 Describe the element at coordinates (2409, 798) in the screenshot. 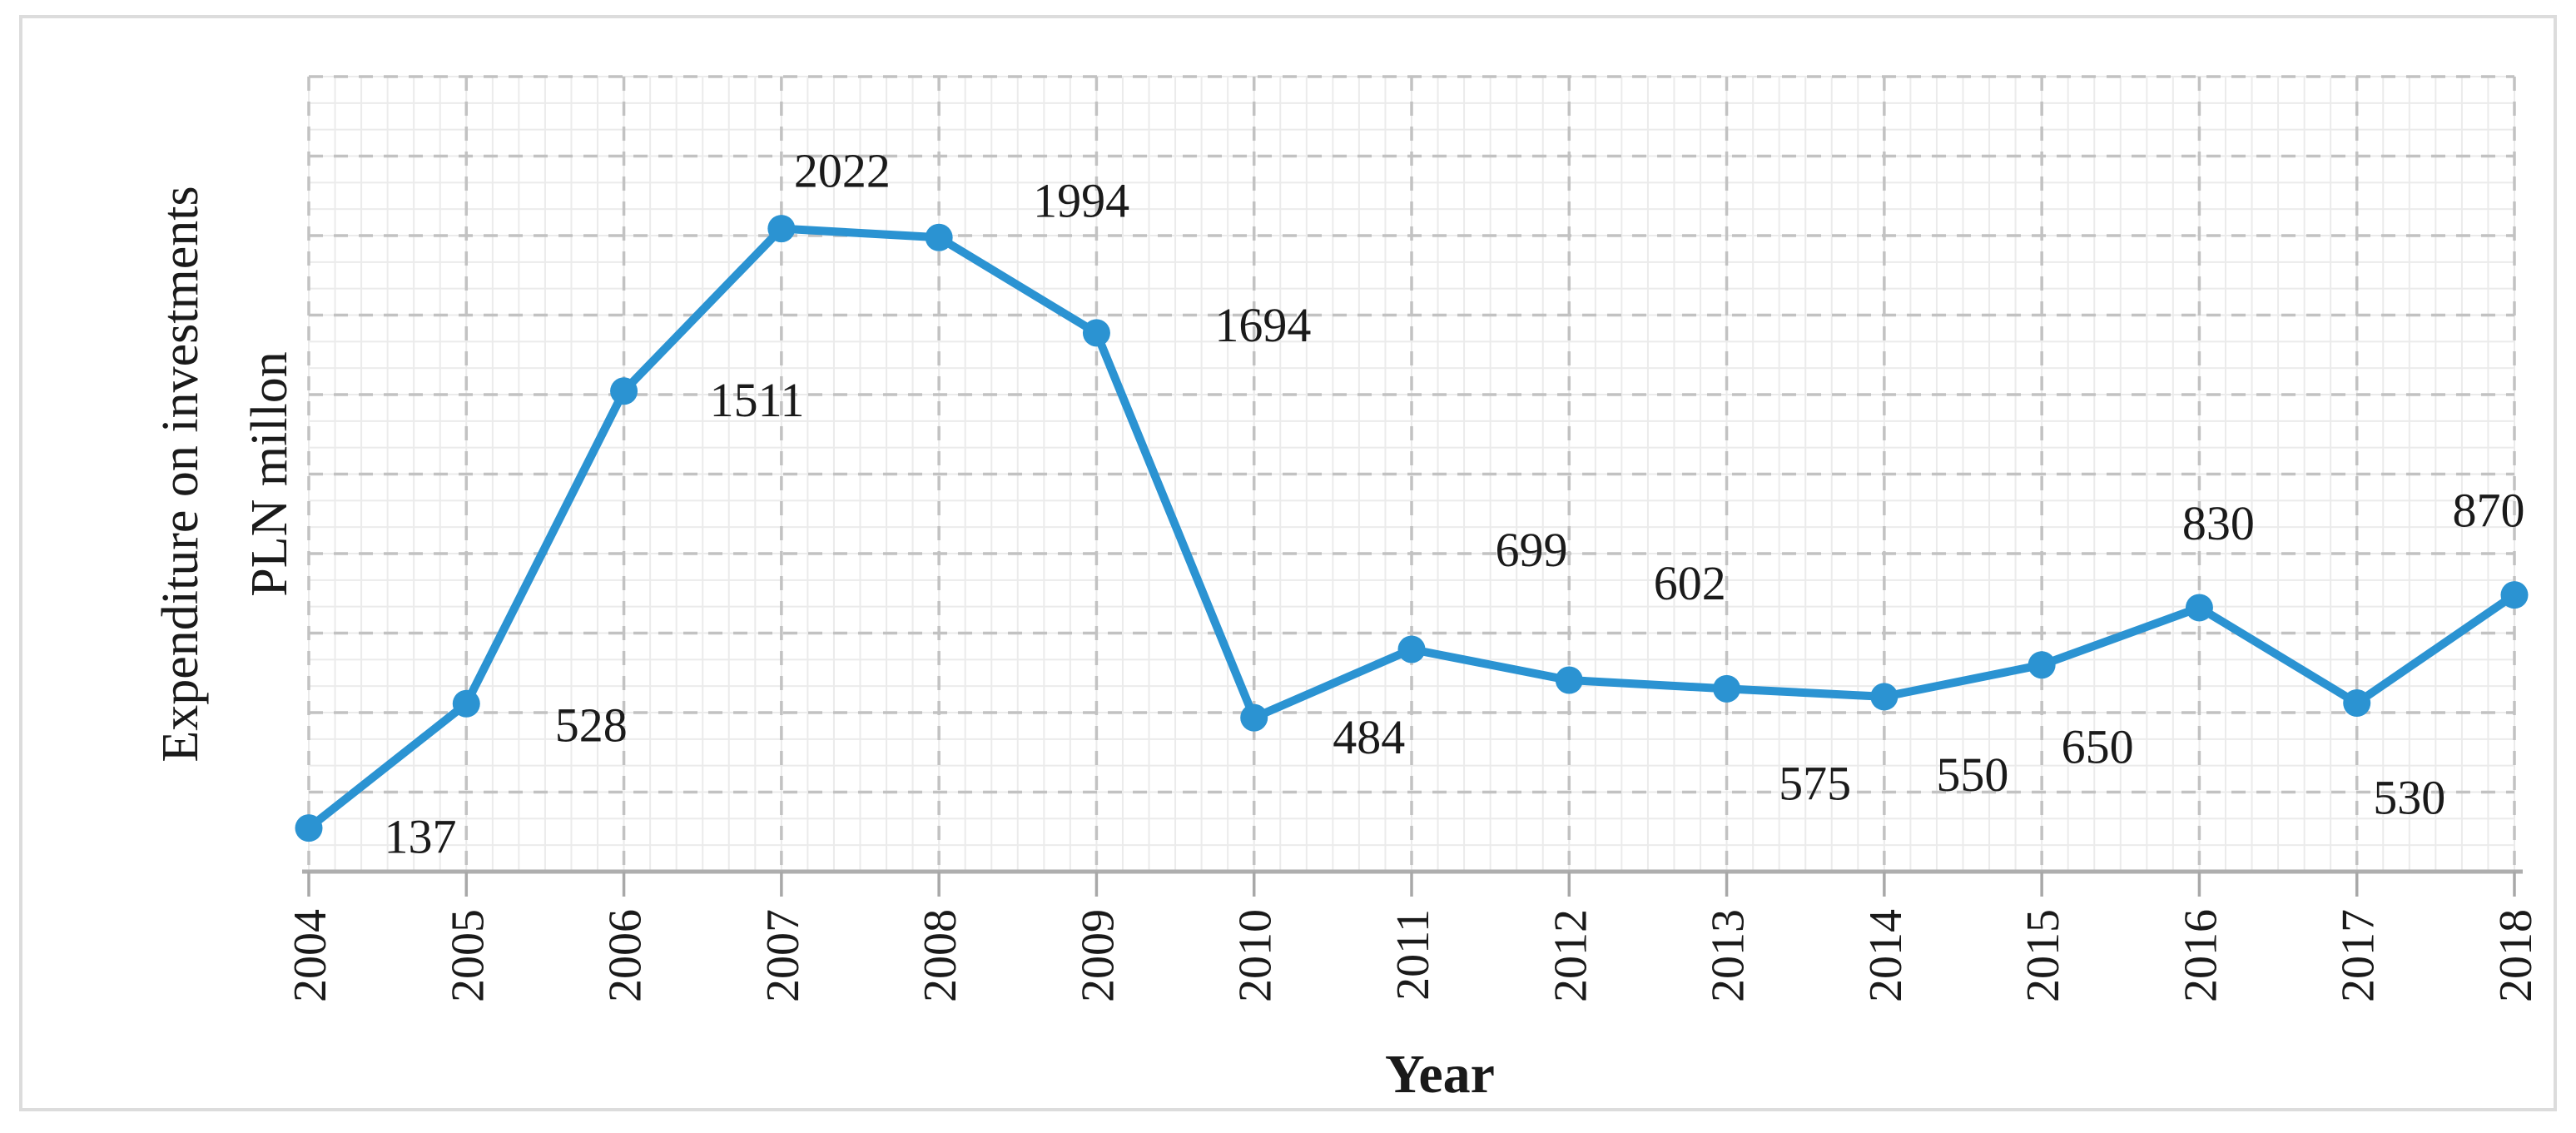

I see `point-label: 530` at that location.